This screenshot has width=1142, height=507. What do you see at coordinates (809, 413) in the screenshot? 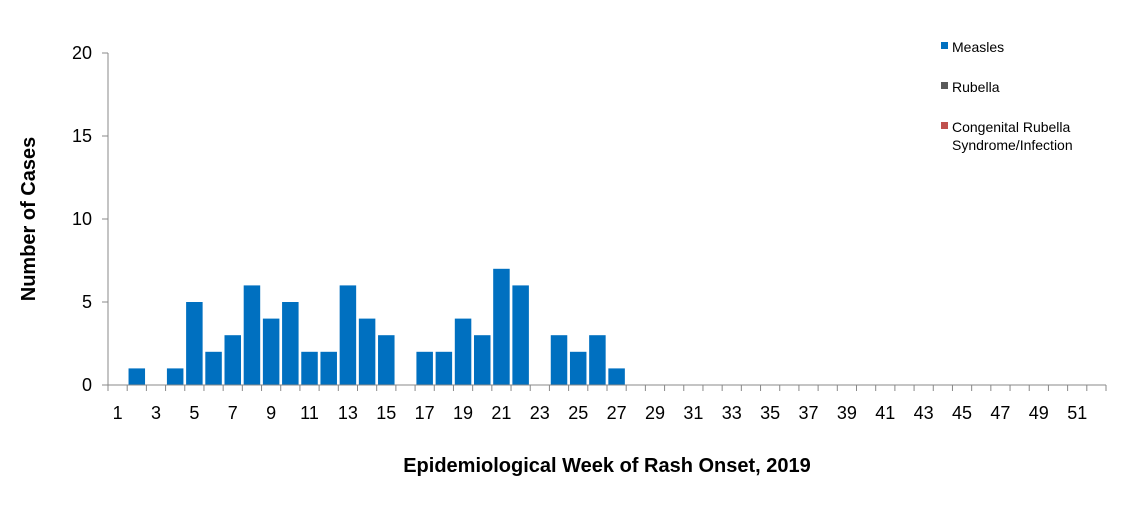
I see `x-tick-label: 37` at bounding box center [809, 413].